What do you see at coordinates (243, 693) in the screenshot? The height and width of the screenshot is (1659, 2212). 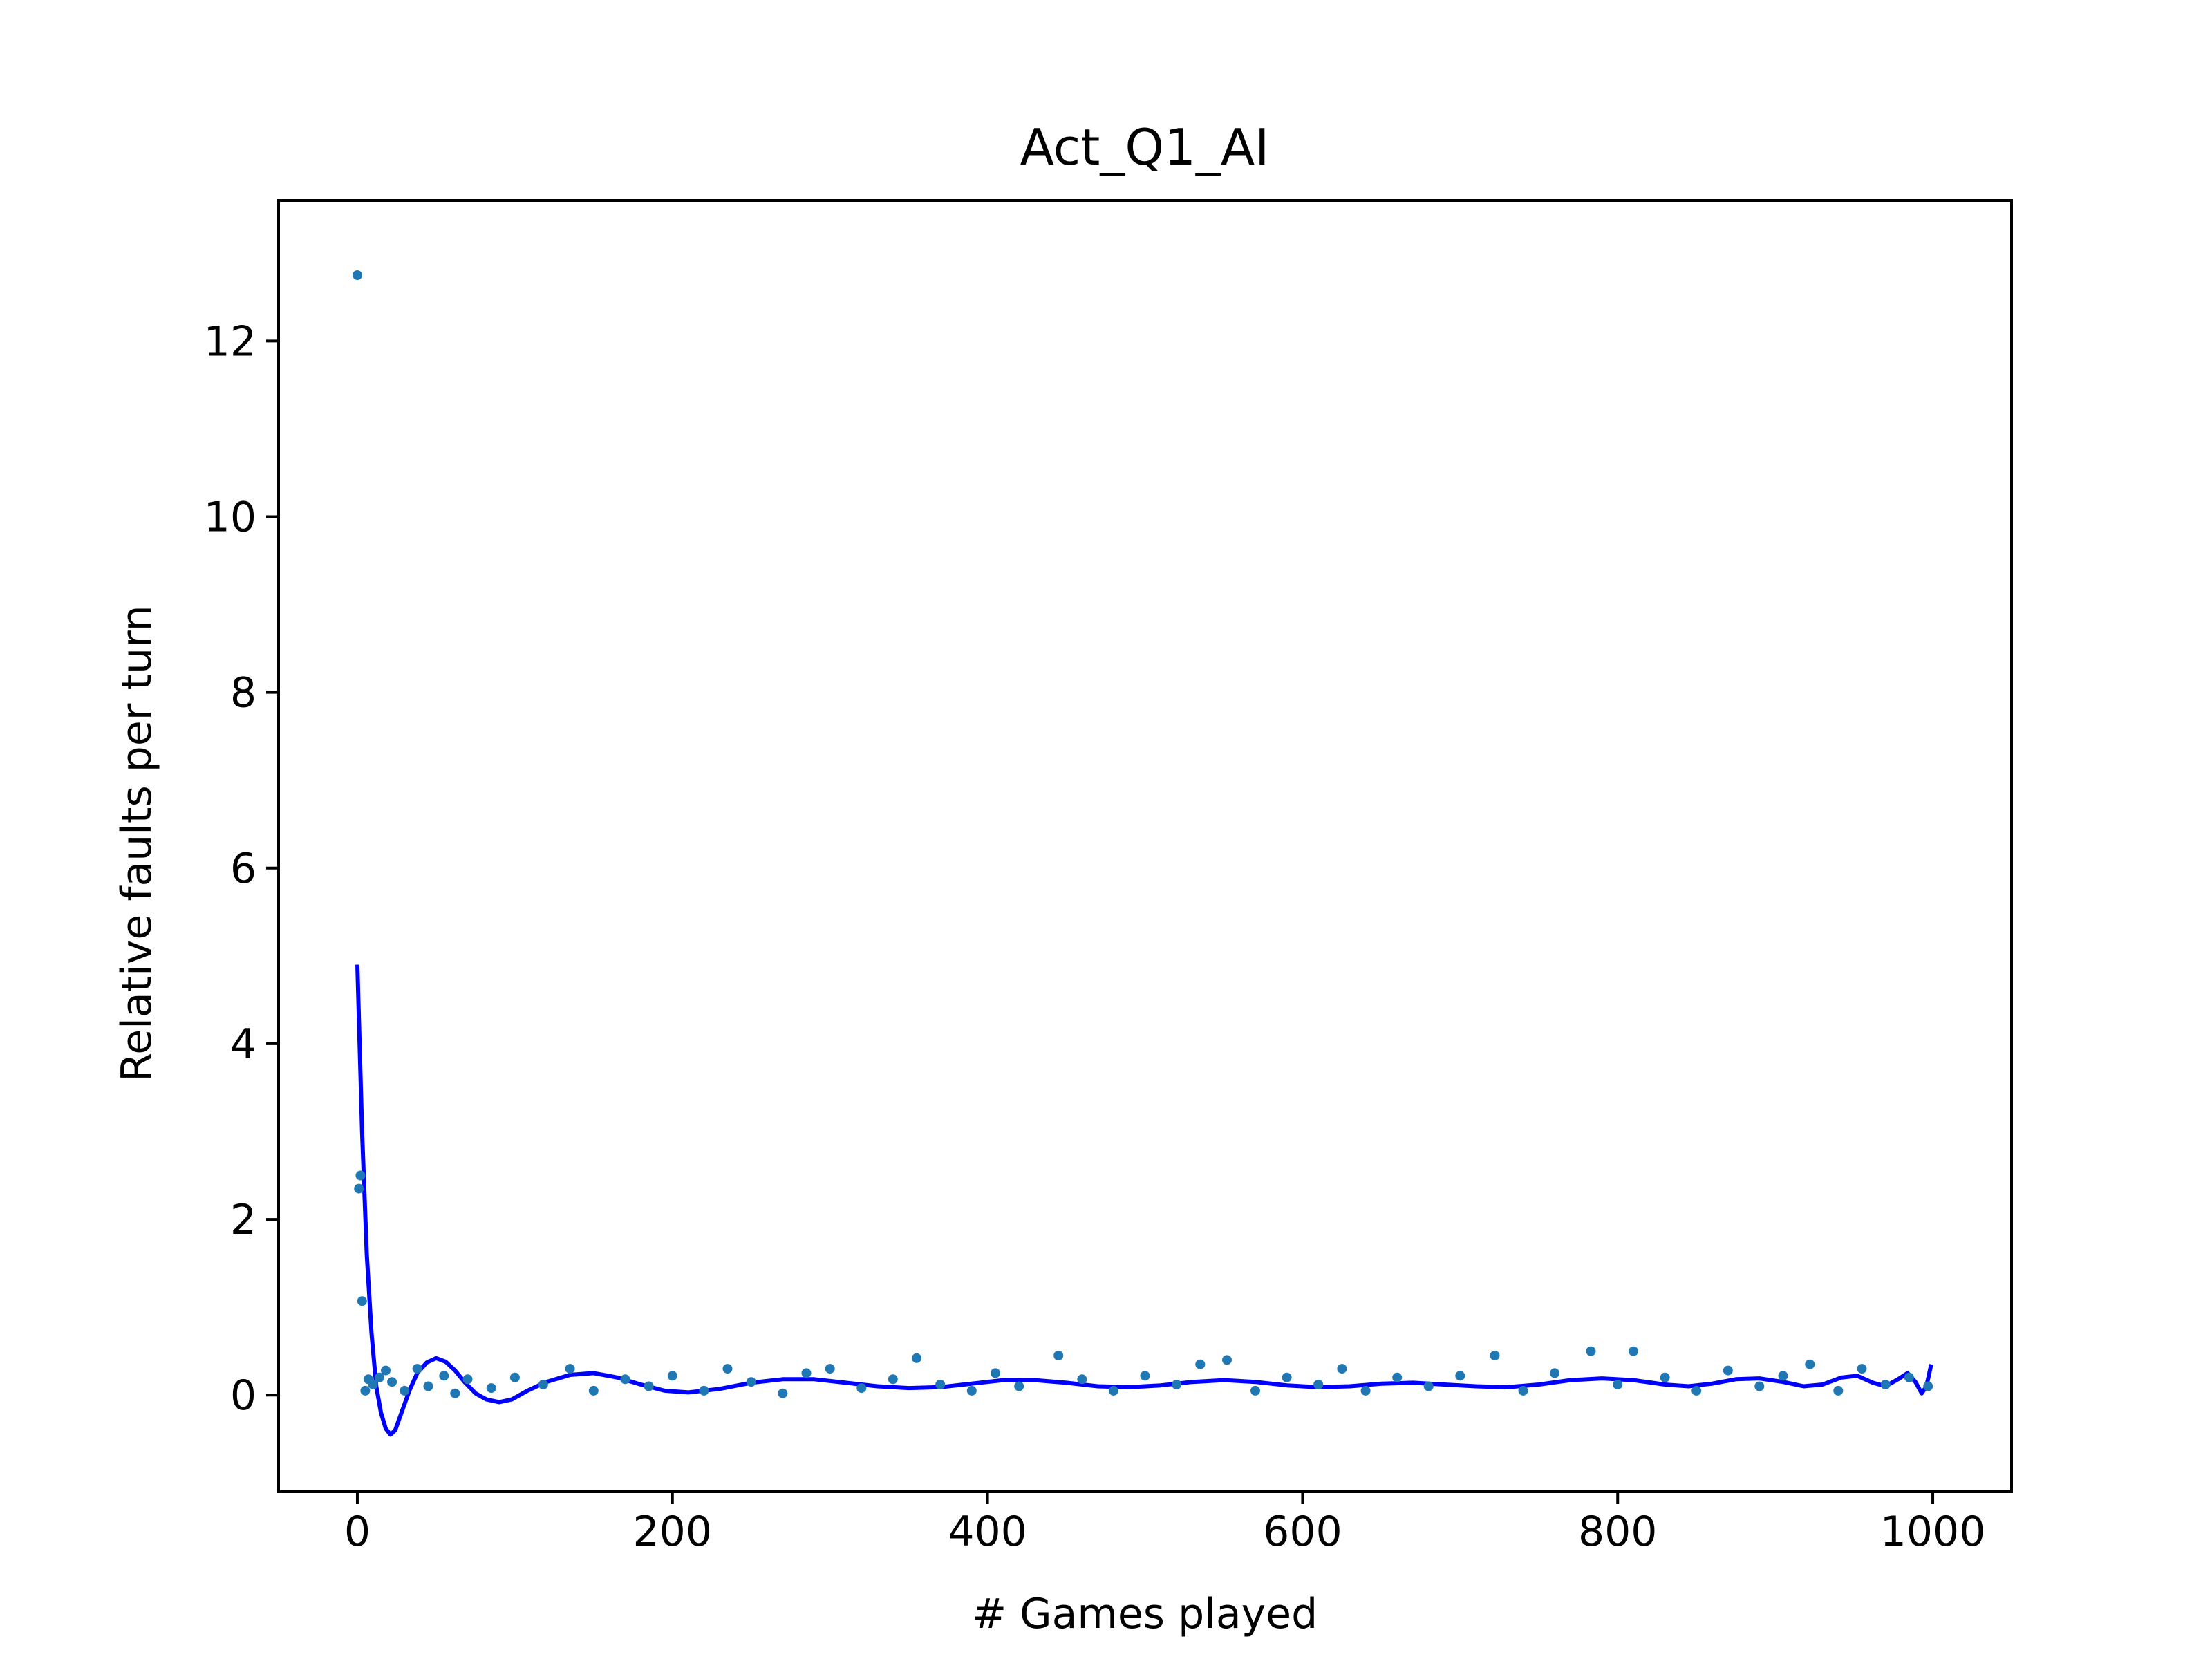 I see `y-tick-label: 8` at bounding box center [243, 693].